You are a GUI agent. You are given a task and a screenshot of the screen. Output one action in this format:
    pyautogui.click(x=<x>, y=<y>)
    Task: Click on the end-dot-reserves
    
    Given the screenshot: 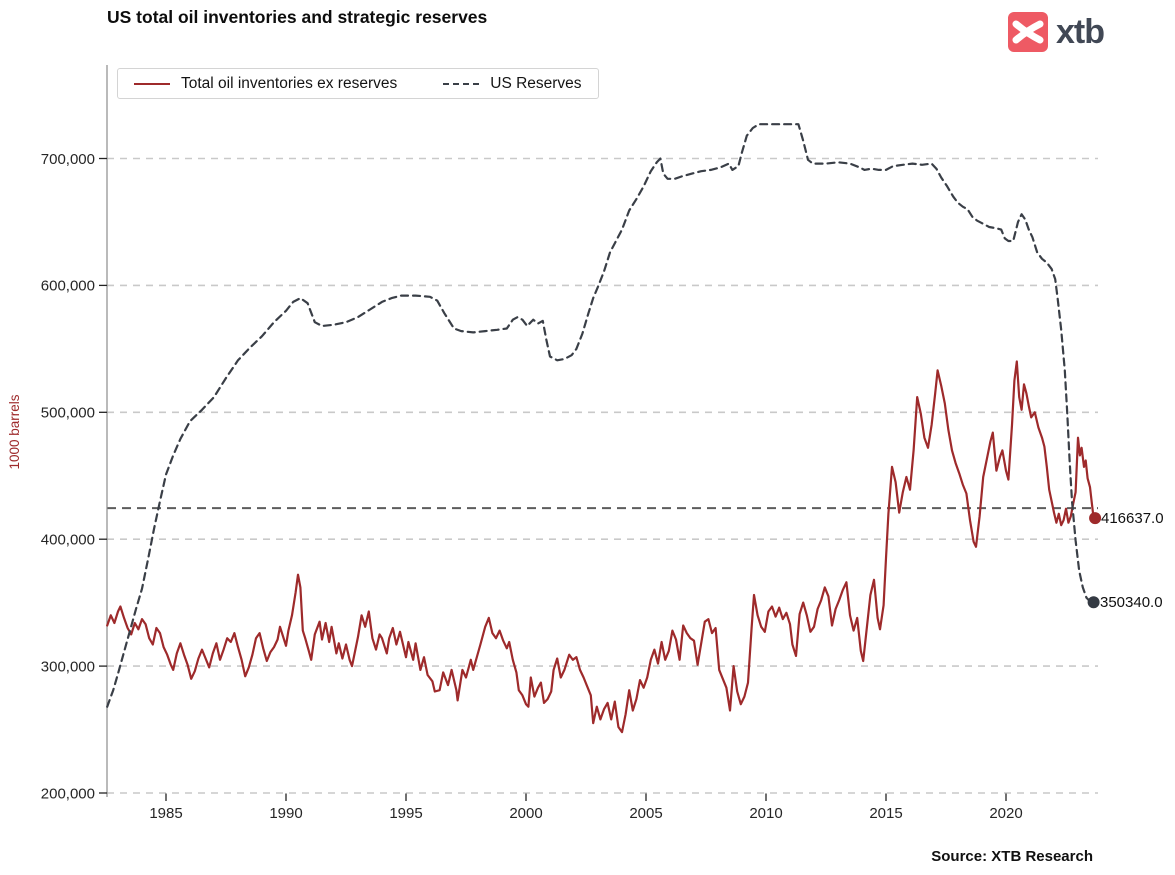 What is the action you would take?
    pyautogui.click(x=1093, y=602)
    